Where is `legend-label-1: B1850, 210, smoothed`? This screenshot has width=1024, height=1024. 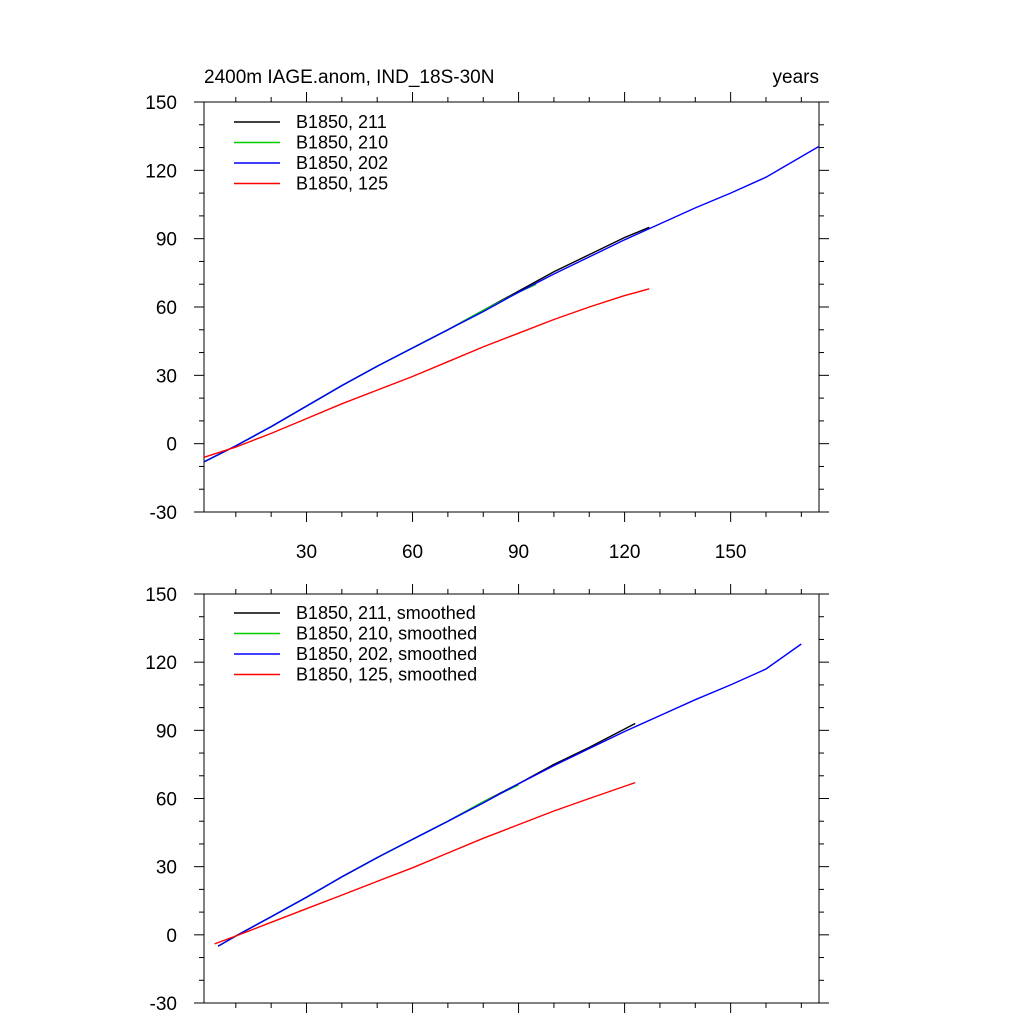 legend-label-1: B1850, 210, smoothed is located at coordinates (386, 634).